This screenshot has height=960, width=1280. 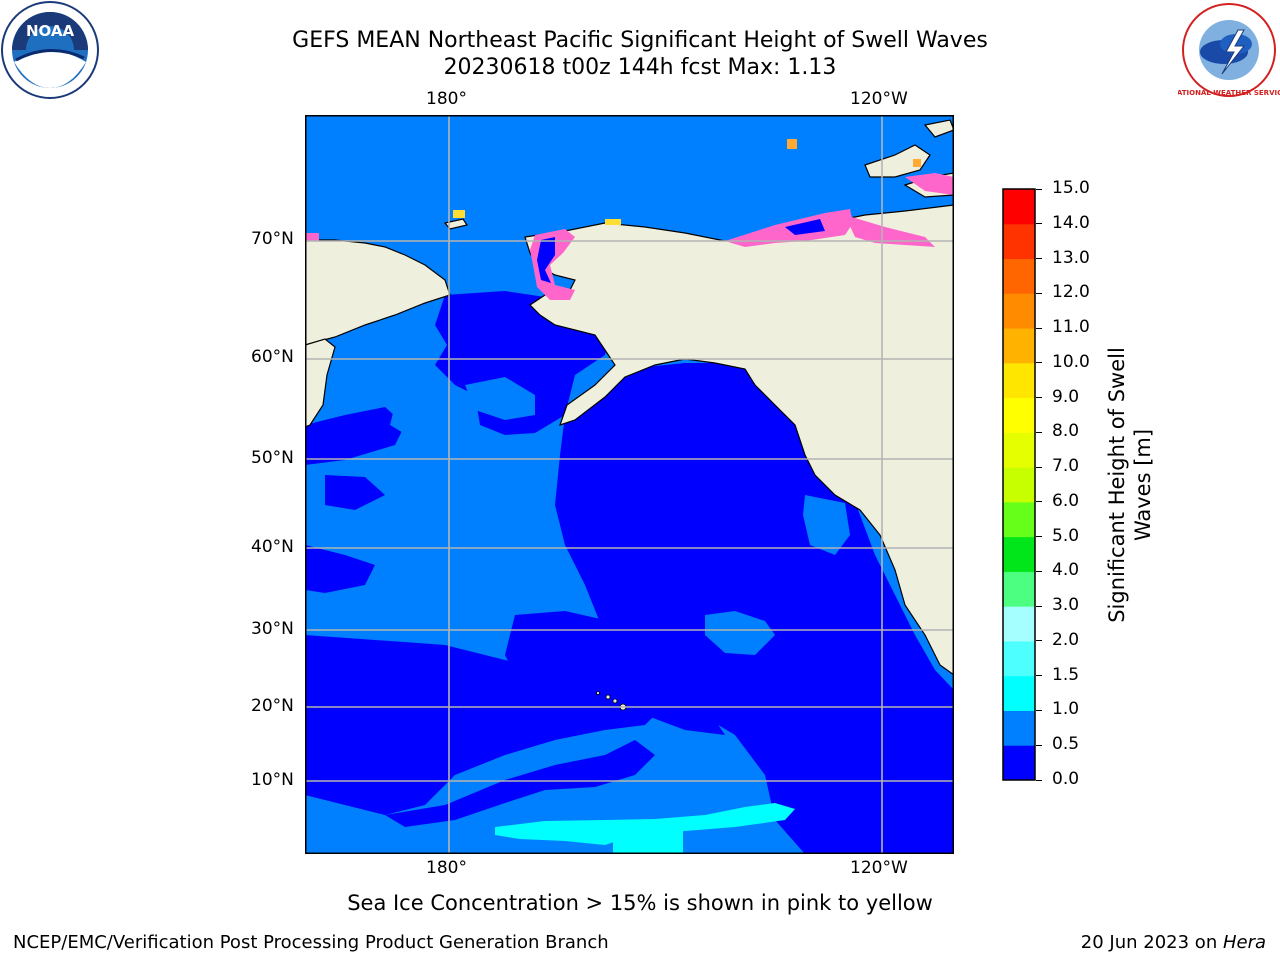 I want to click on footer-right: 20 Jun 2023 on Hera, so click(x=1173, y=942).